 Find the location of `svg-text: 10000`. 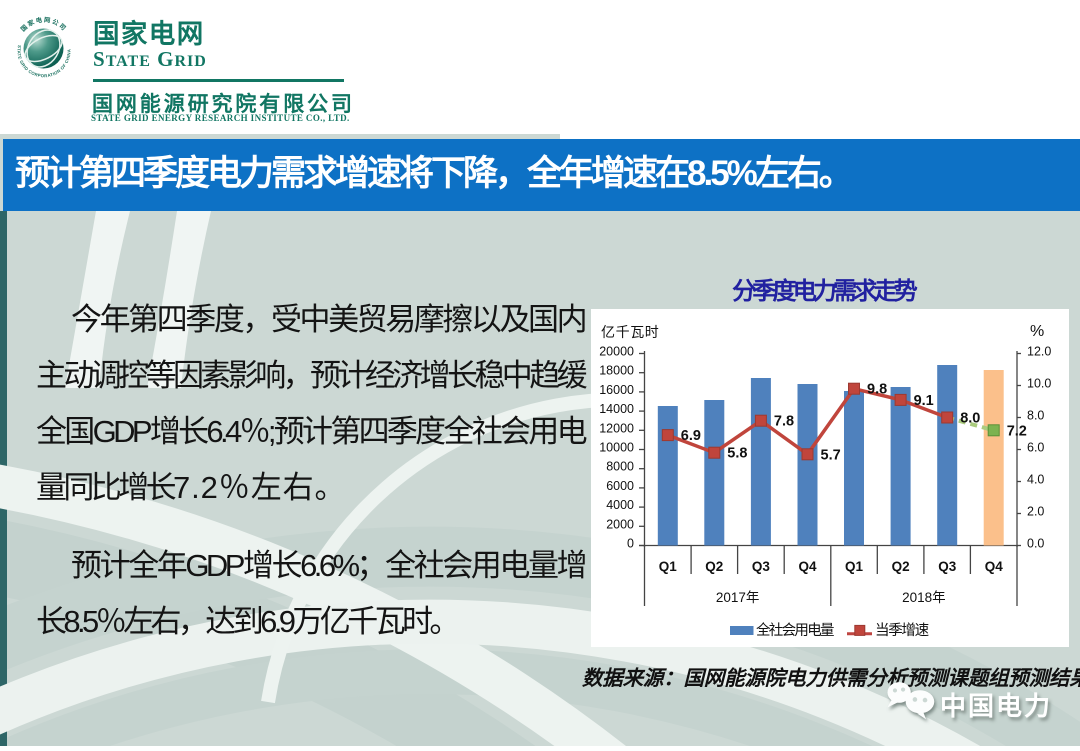

svg-text: 10000 is located at coordinates (616, 448).